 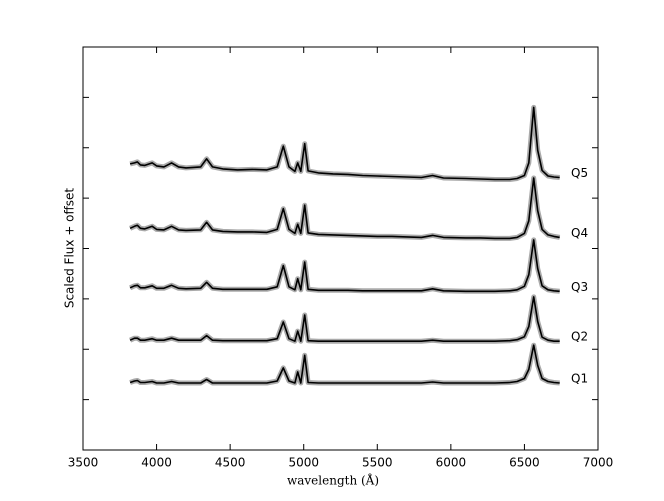 What do you see at coordinates (83, 463) in the screenshot?
I see `x-tick-label: 3500` at bounding box center [83, 463].